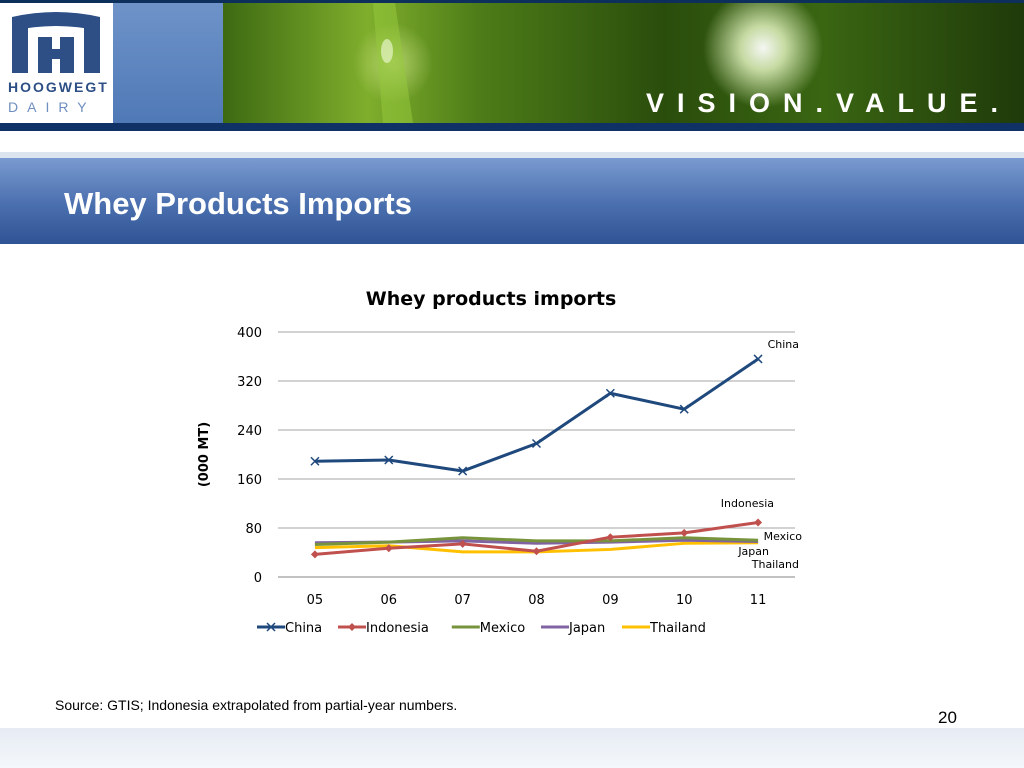 The width and height of the screenshot is (1024, 768). What do you see at coordinates (502, 628) in the screenshot?
I see `legend-label-mexico: Mexico` at bounding box center [502, 628].